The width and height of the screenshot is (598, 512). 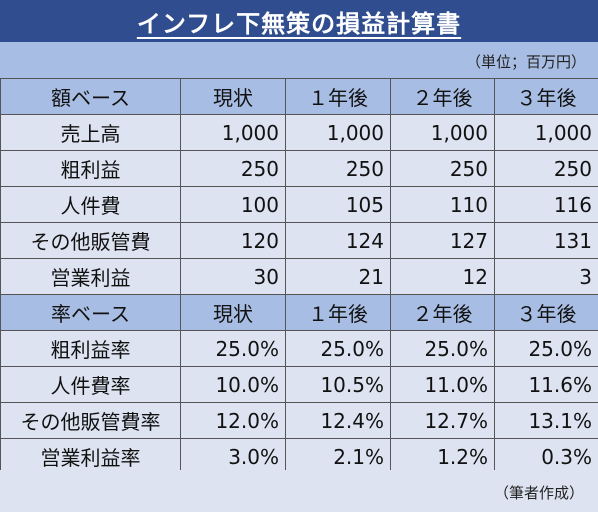 I want to click on source-note: （筆者作成）, so click(x=538, y=493).